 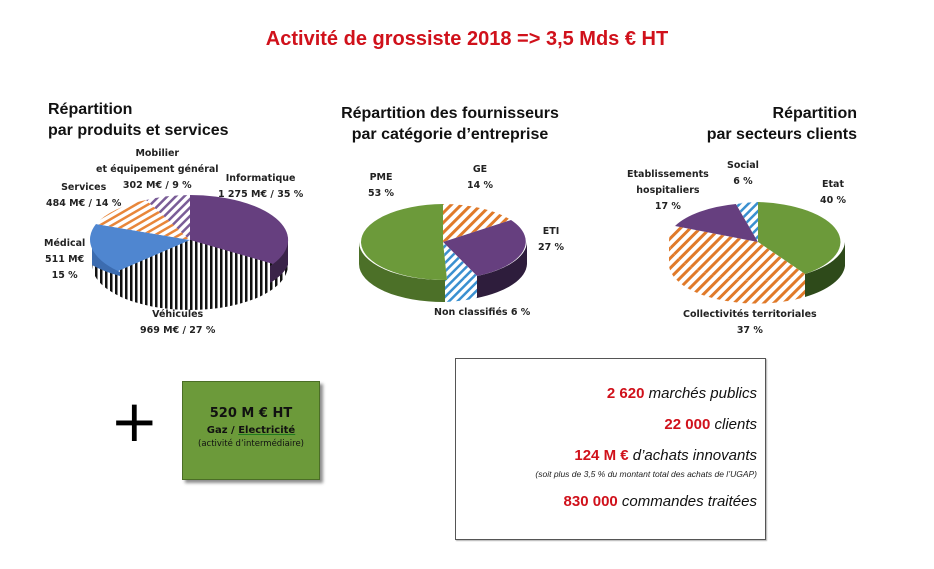 I want to click on chart-1-title-line-2: par produits et services, so click(x=138, y=130).